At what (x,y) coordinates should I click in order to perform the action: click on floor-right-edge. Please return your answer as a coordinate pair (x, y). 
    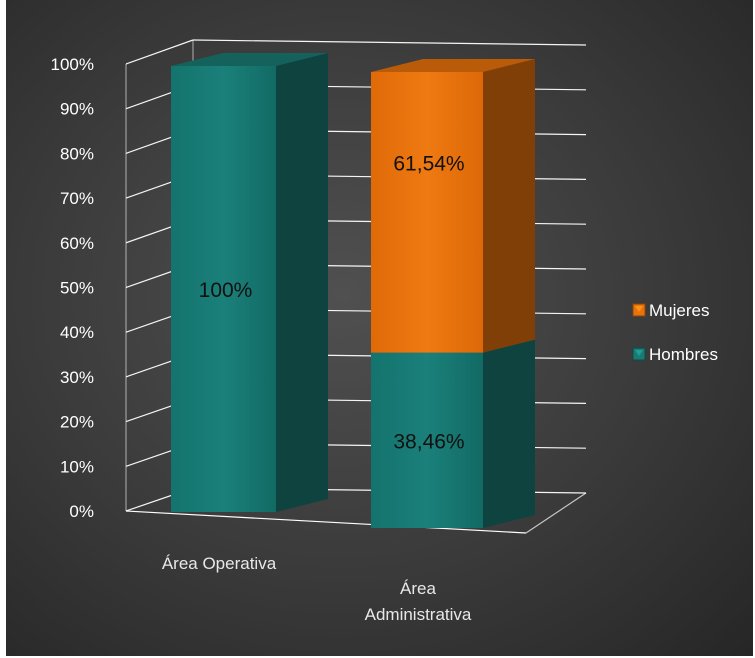
    Looking at the image, I should click on (556, 513).